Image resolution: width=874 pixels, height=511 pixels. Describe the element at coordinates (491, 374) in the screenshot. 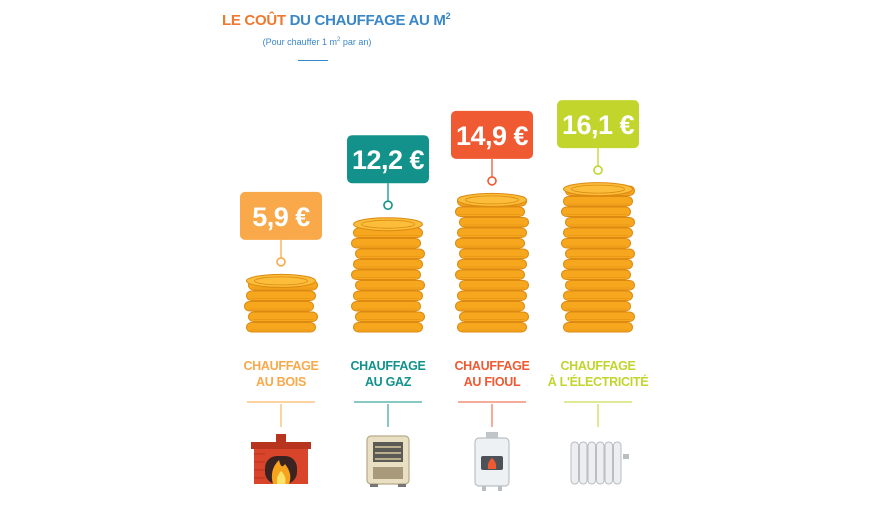

I see `category-label: CHAUFFAGE AU FIOUL` at that location.